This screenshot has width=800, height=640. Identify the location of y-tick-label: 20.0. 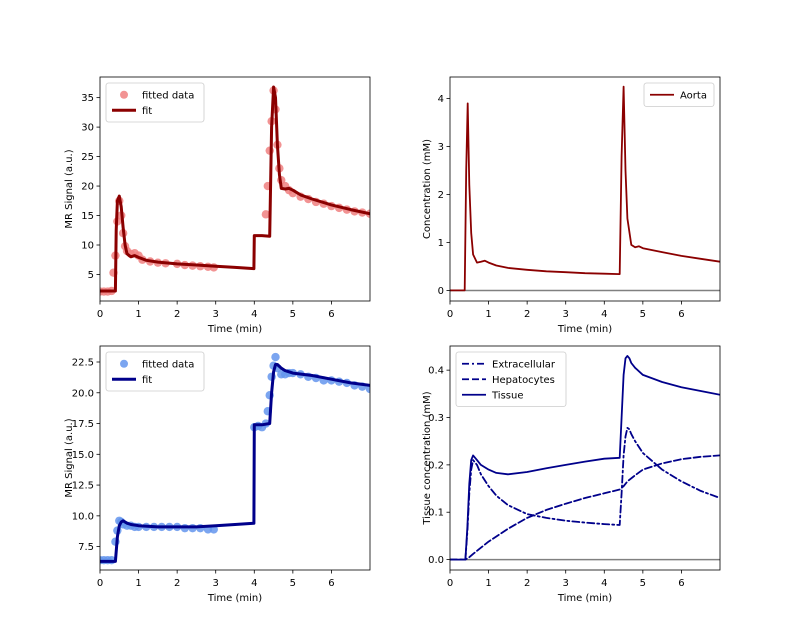
(83, 393).